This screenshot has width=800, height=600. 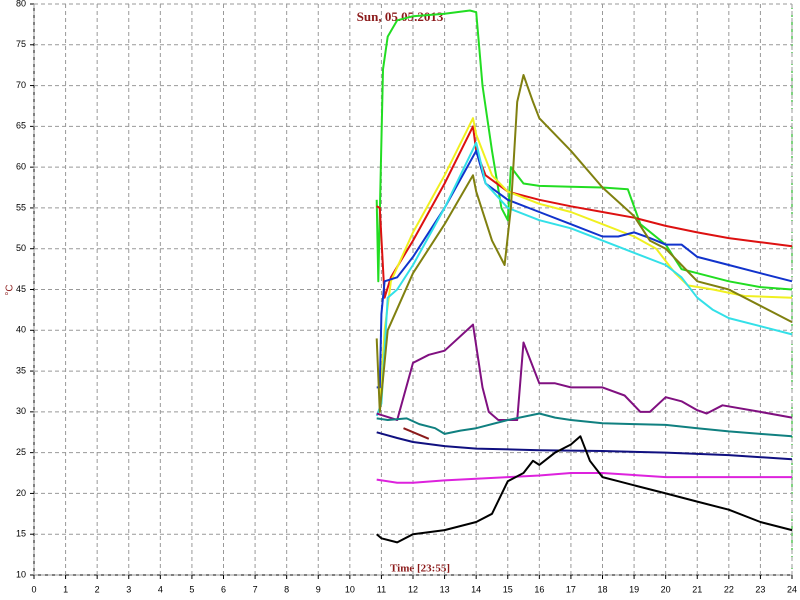 What do you see at coordinates (160, 589) in the screenshot?
I see `x-tick-label: 4` at bounding box center [160, 589].